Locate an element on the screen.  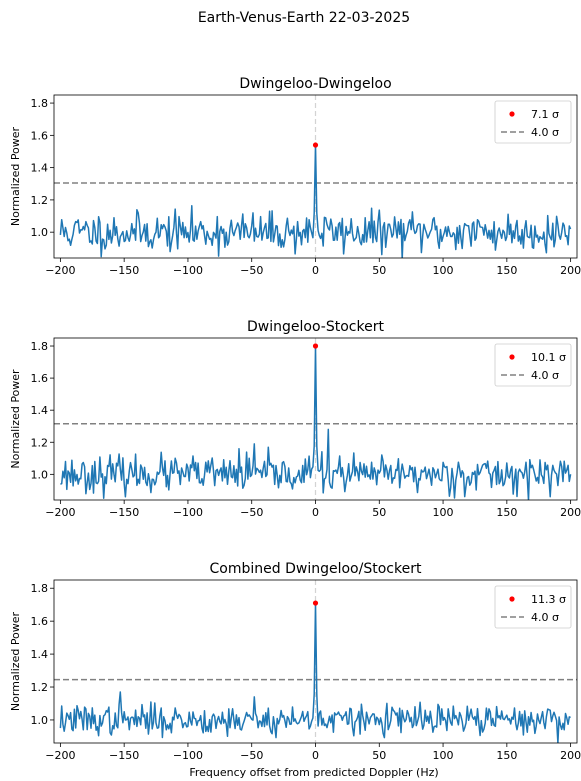
panel-title: Dwingeloo-Dwingeloo is located at coordinates (315, 84).